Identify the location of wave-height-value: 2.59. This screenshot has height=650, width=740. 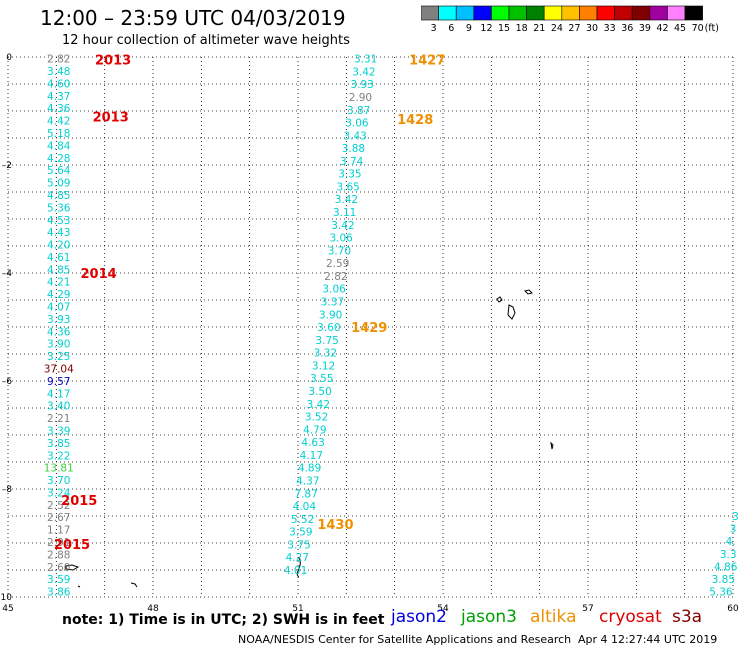
(337, 264).